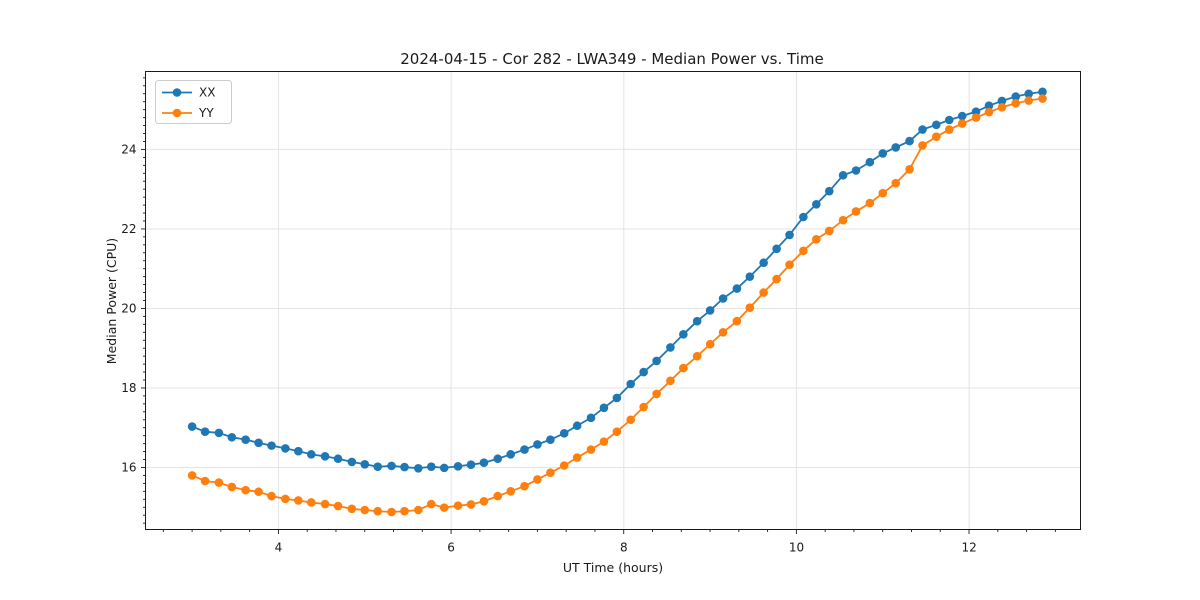 The width and height of the screenshot is (1200, 600). I want to click on x-tick-label: 6, so click(451, 548).